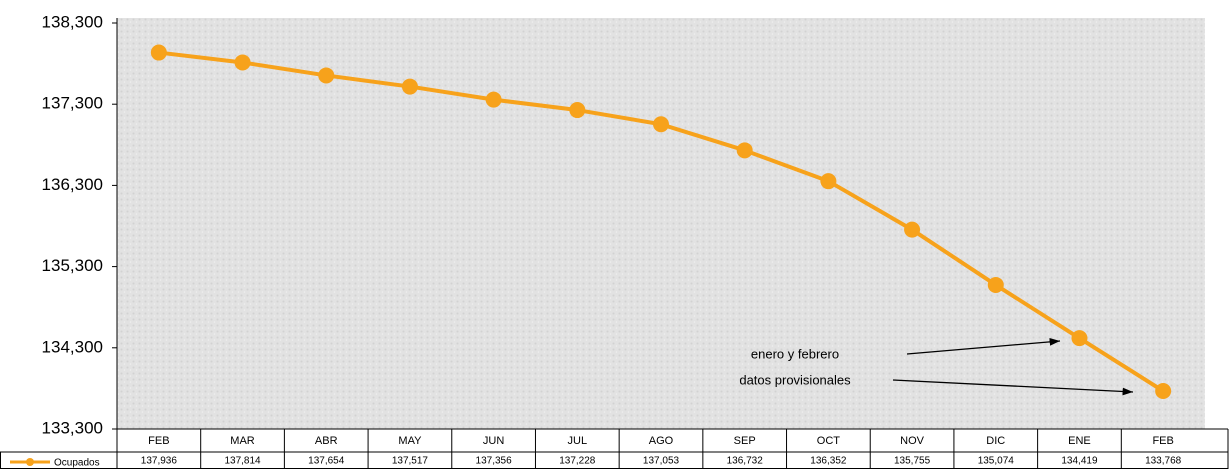 The width and height of the screenshot is (1229, 469). What do you see at coordinates (745, 441) in the screenshot?
I see `x-tick-label: SEP` at bounding box center [745, 441].